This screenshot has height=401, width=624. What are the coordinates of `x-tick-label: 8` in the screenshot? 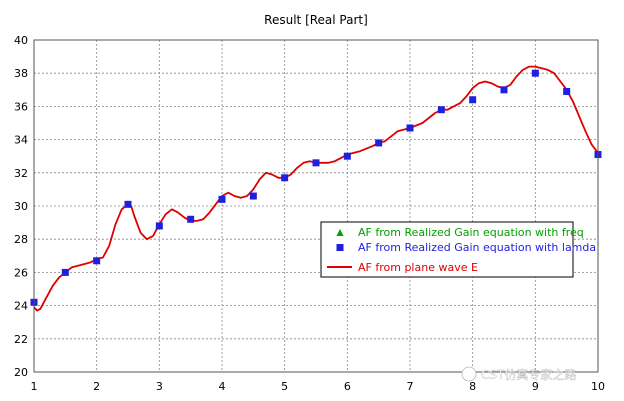 It's located at (472, 386).